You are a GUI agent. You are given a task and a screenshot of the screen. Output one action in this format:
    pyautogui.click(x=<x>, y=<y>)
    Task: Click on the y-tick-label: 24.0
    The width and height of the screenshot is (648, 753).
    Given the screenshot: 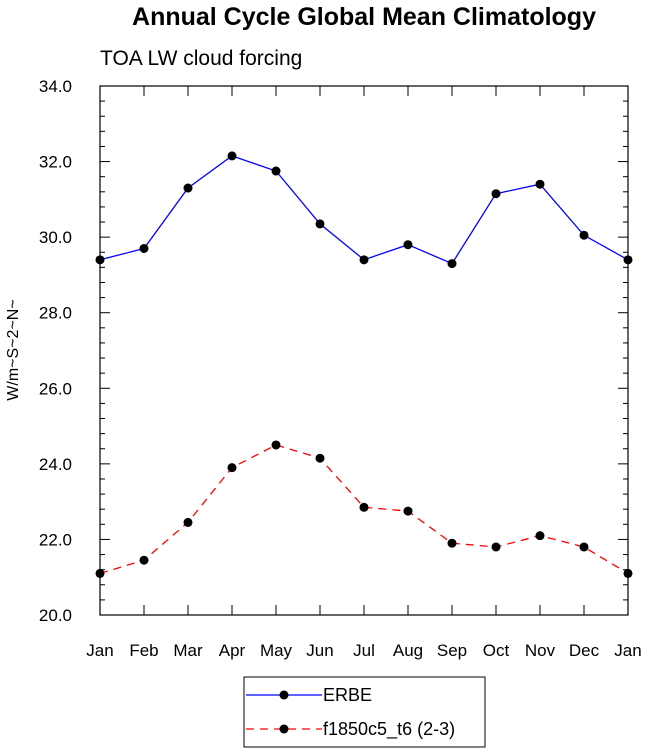 What is the action you would take?
    pyautogui.click(x=55, y=464)
    